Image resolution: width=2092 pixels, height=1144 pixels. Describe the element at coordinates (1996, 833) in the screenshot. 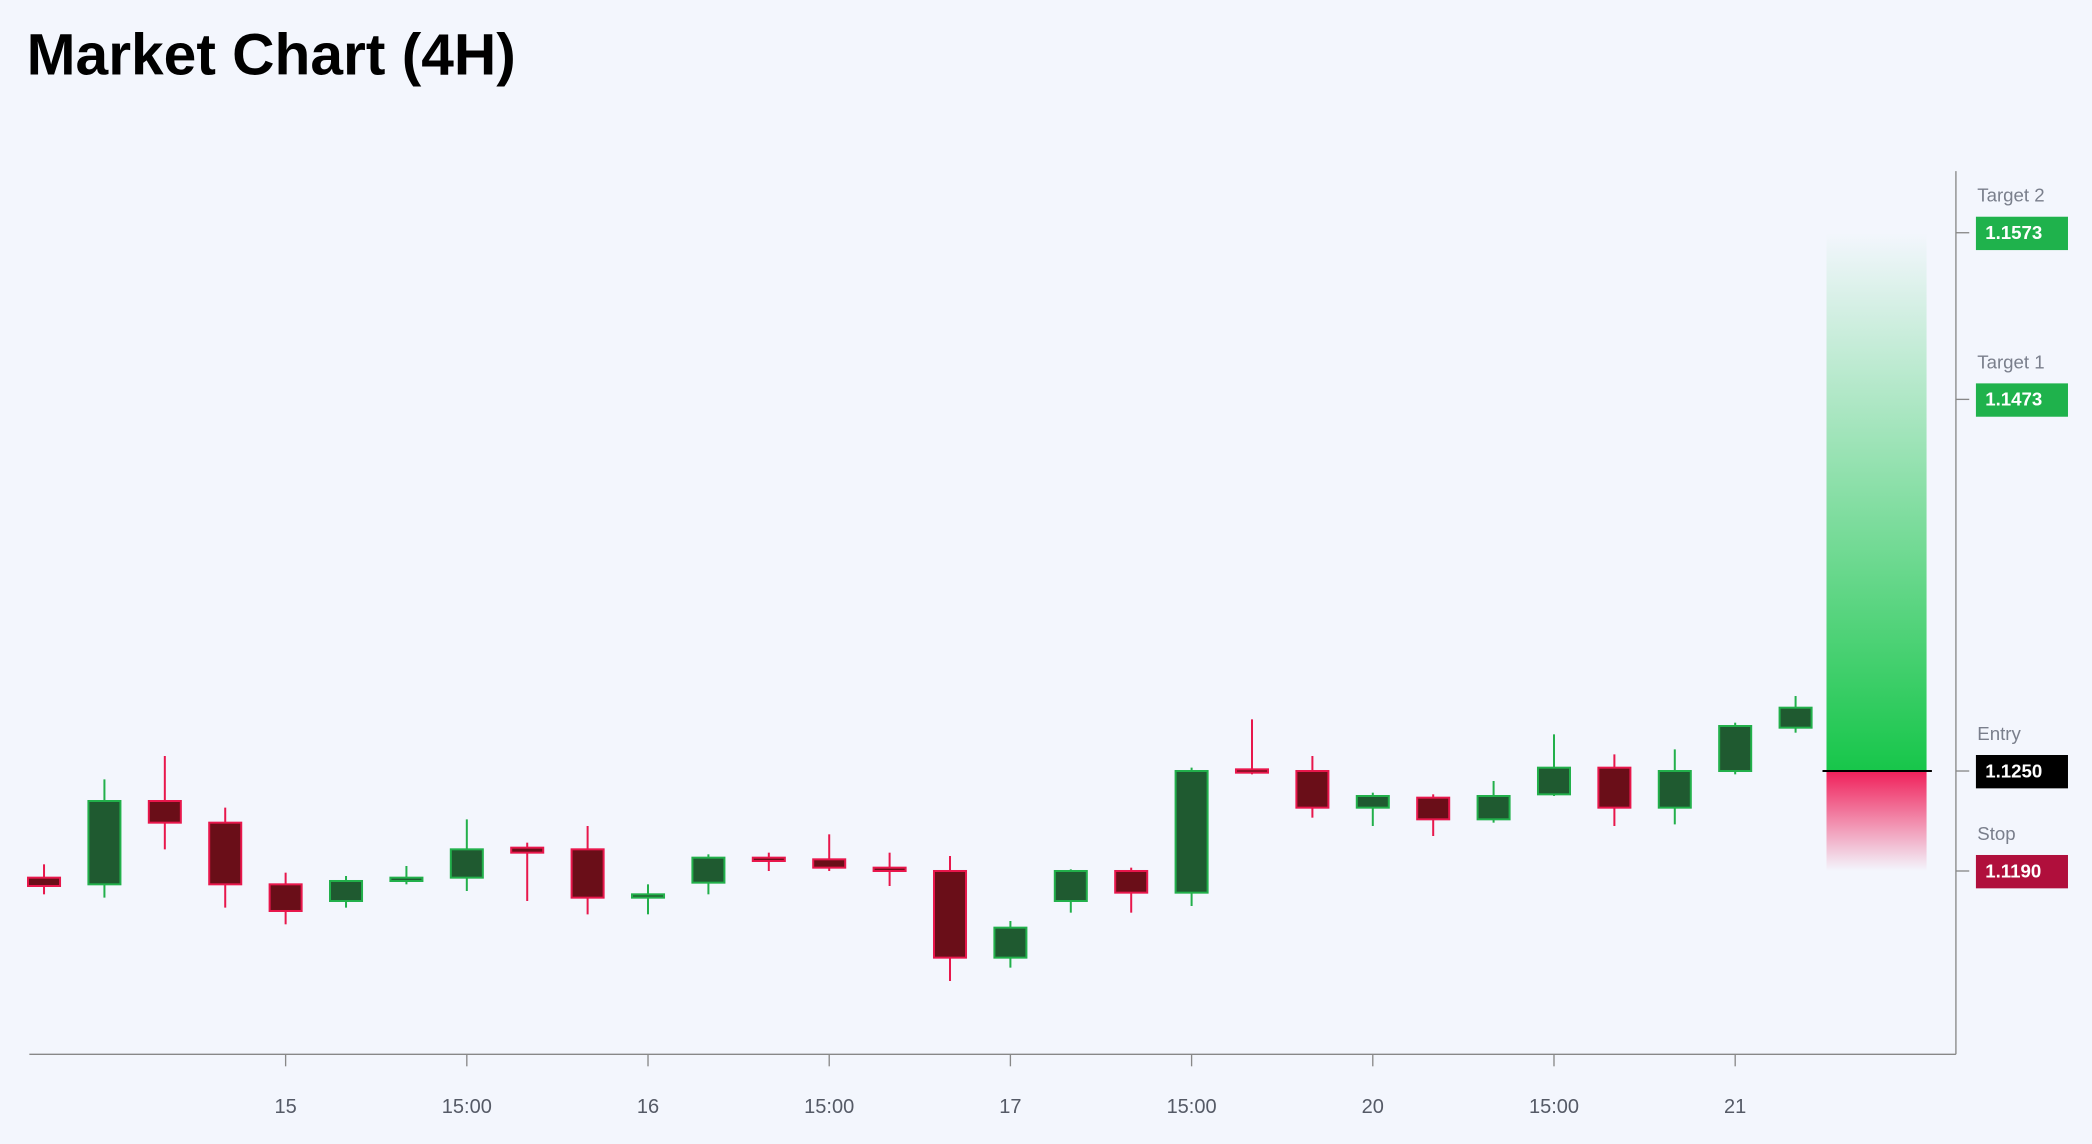

I see `level-name: Stop` at that location.